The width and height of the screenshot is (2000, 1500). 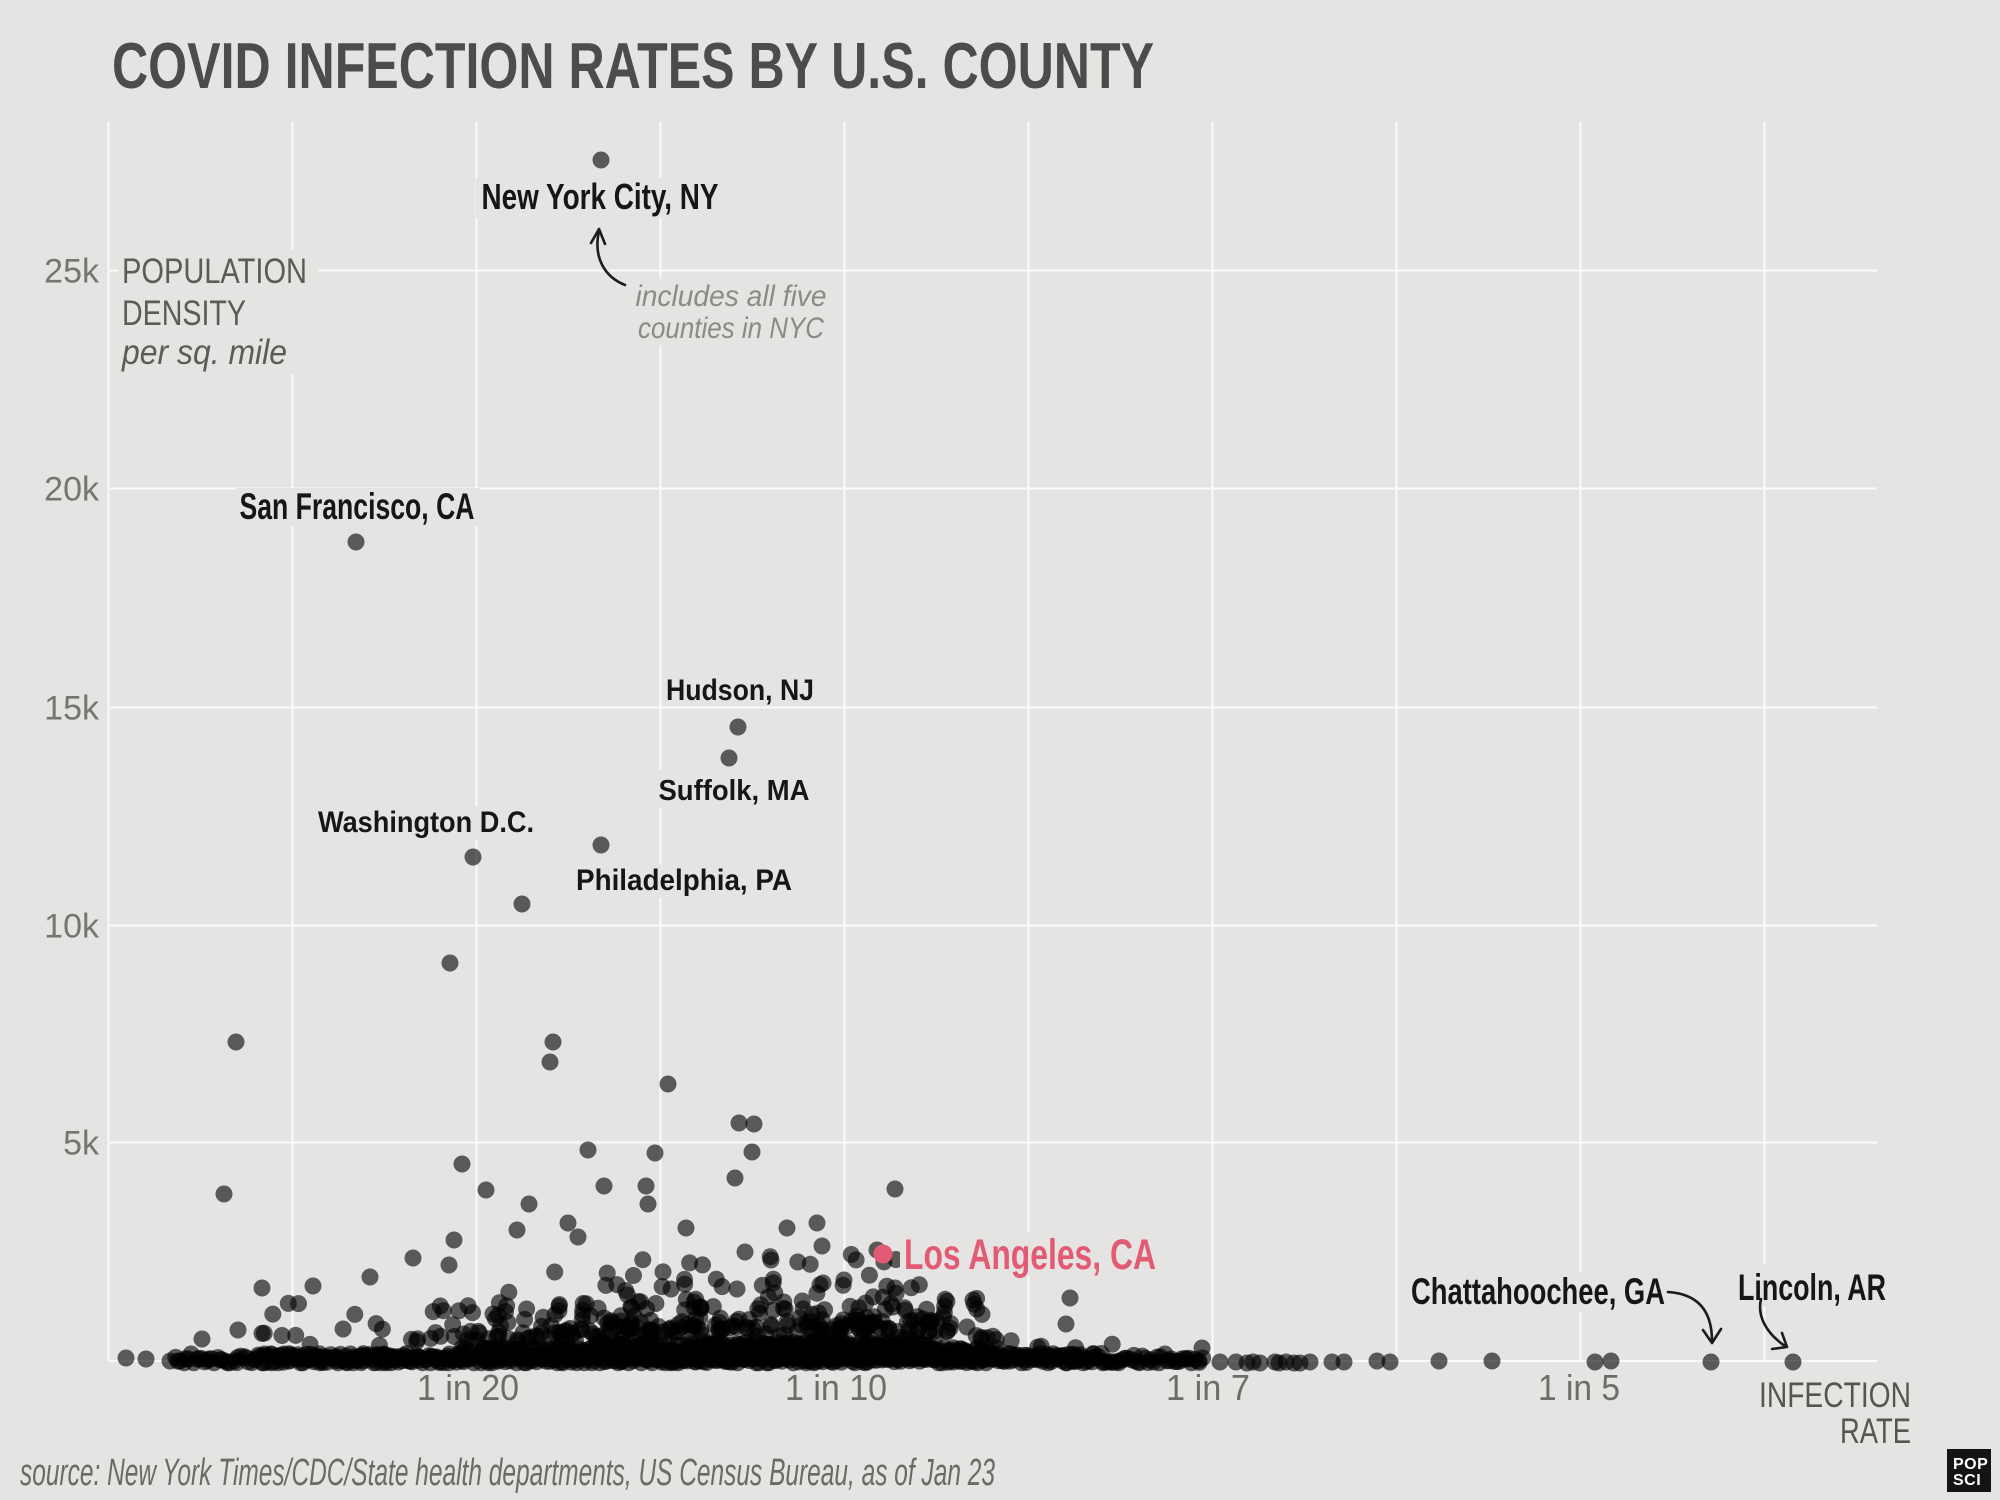 I want to click on svg-text: 25k, so click(x=72, y=272).